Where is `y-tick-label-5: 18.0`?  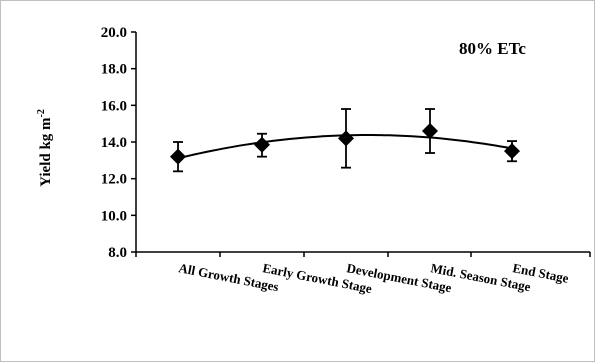 y-tick-label-5: 18.0 is located at coordinates (114, 70).